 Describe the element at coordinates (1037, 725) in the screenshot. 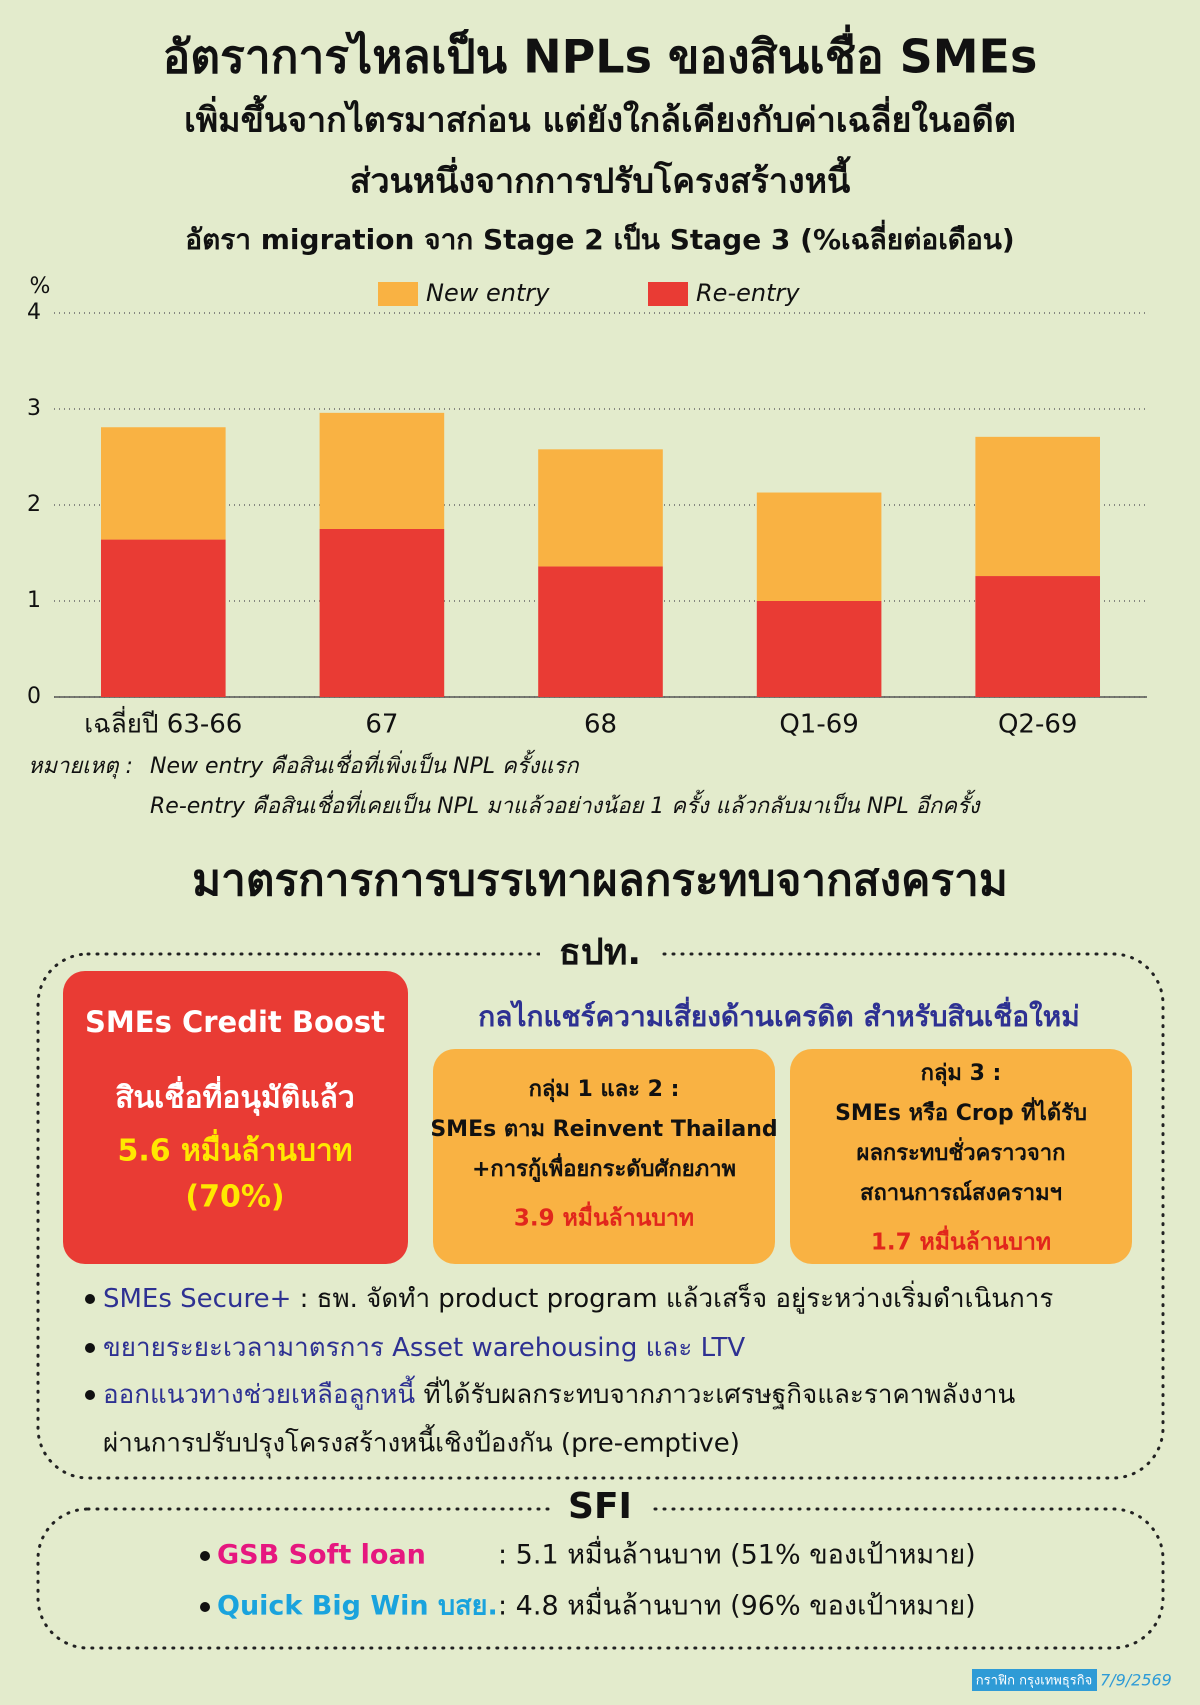

I see `x-tick-label: Q2-69` at that location.